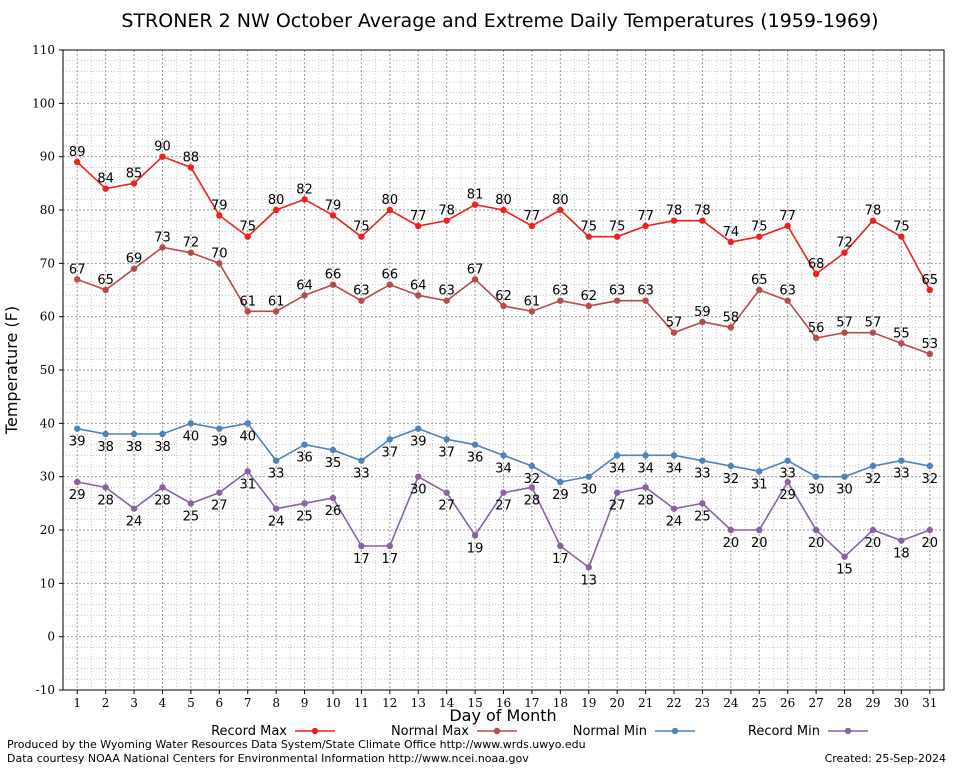  Describe the element at coordinates (305, 703) in the screenshot. I see `x-tick-label: 9` at that location.